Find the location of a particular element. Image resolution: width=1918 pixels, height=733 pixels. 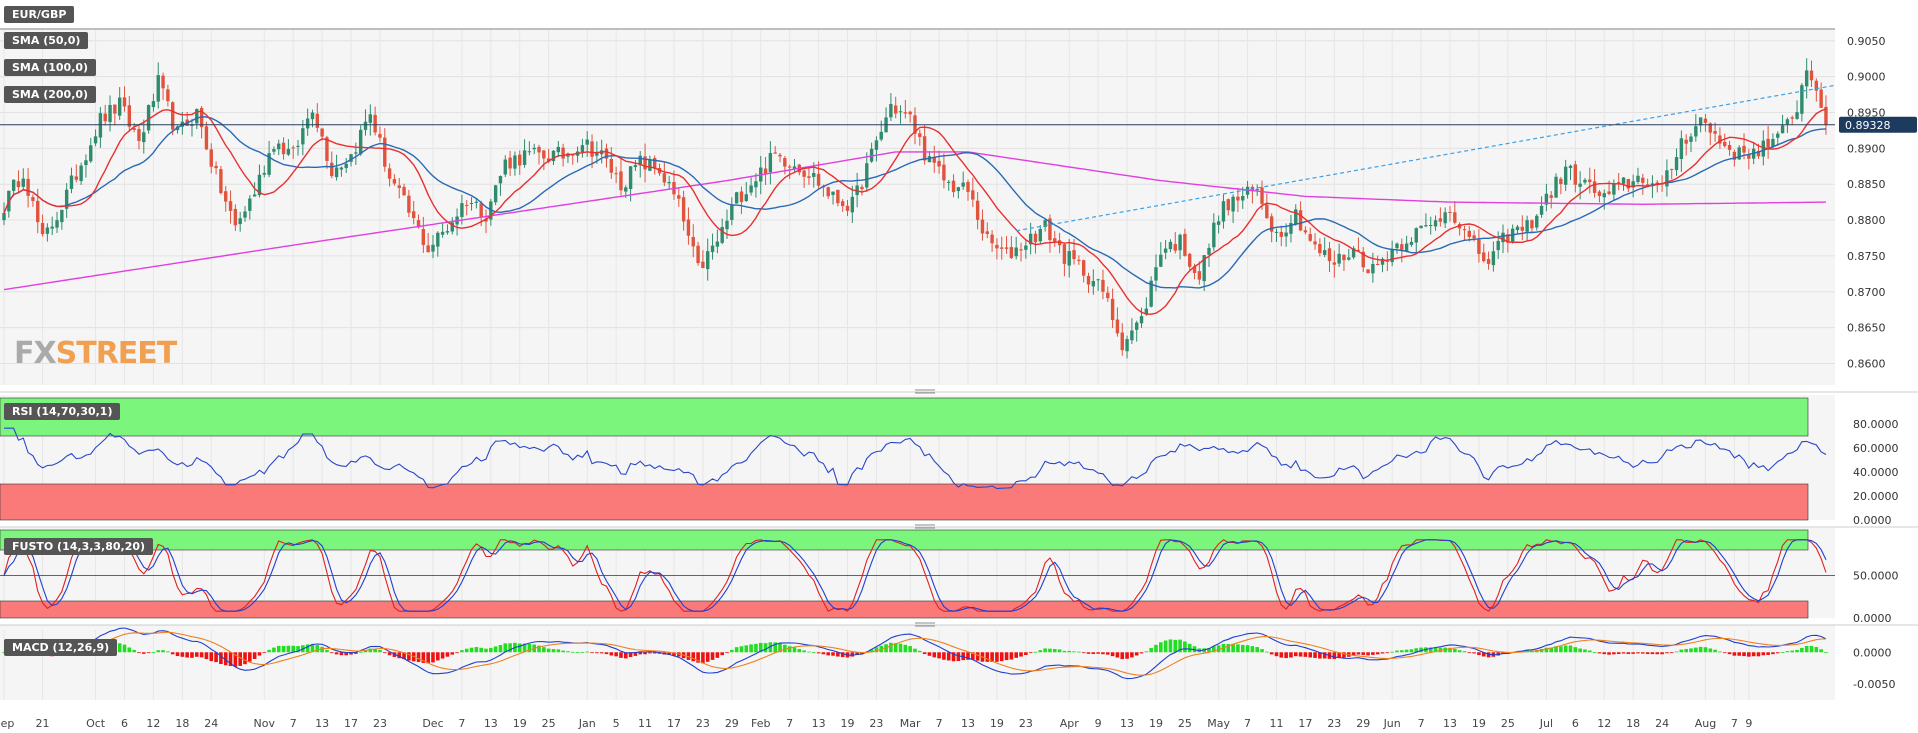

macd-signal-line is located at coordinates (914, 653).